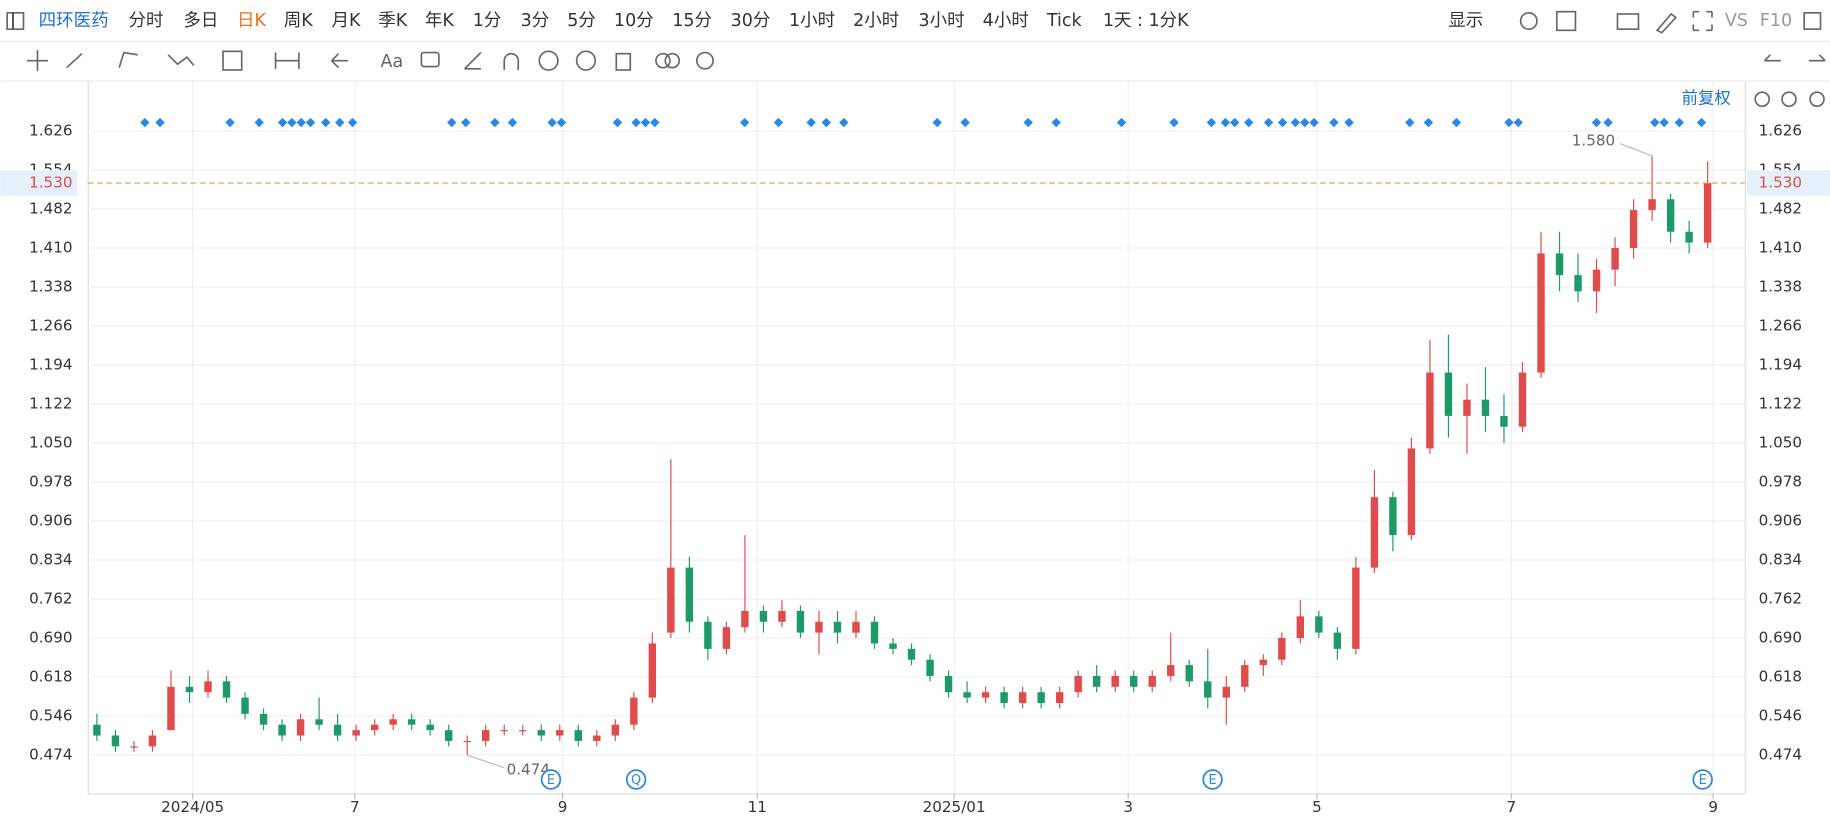 The image size is (1830, 825). What do you see at coordinates (181, 60) in the screenshot?
I see `wave-tool` at bounding box center [181, 60].